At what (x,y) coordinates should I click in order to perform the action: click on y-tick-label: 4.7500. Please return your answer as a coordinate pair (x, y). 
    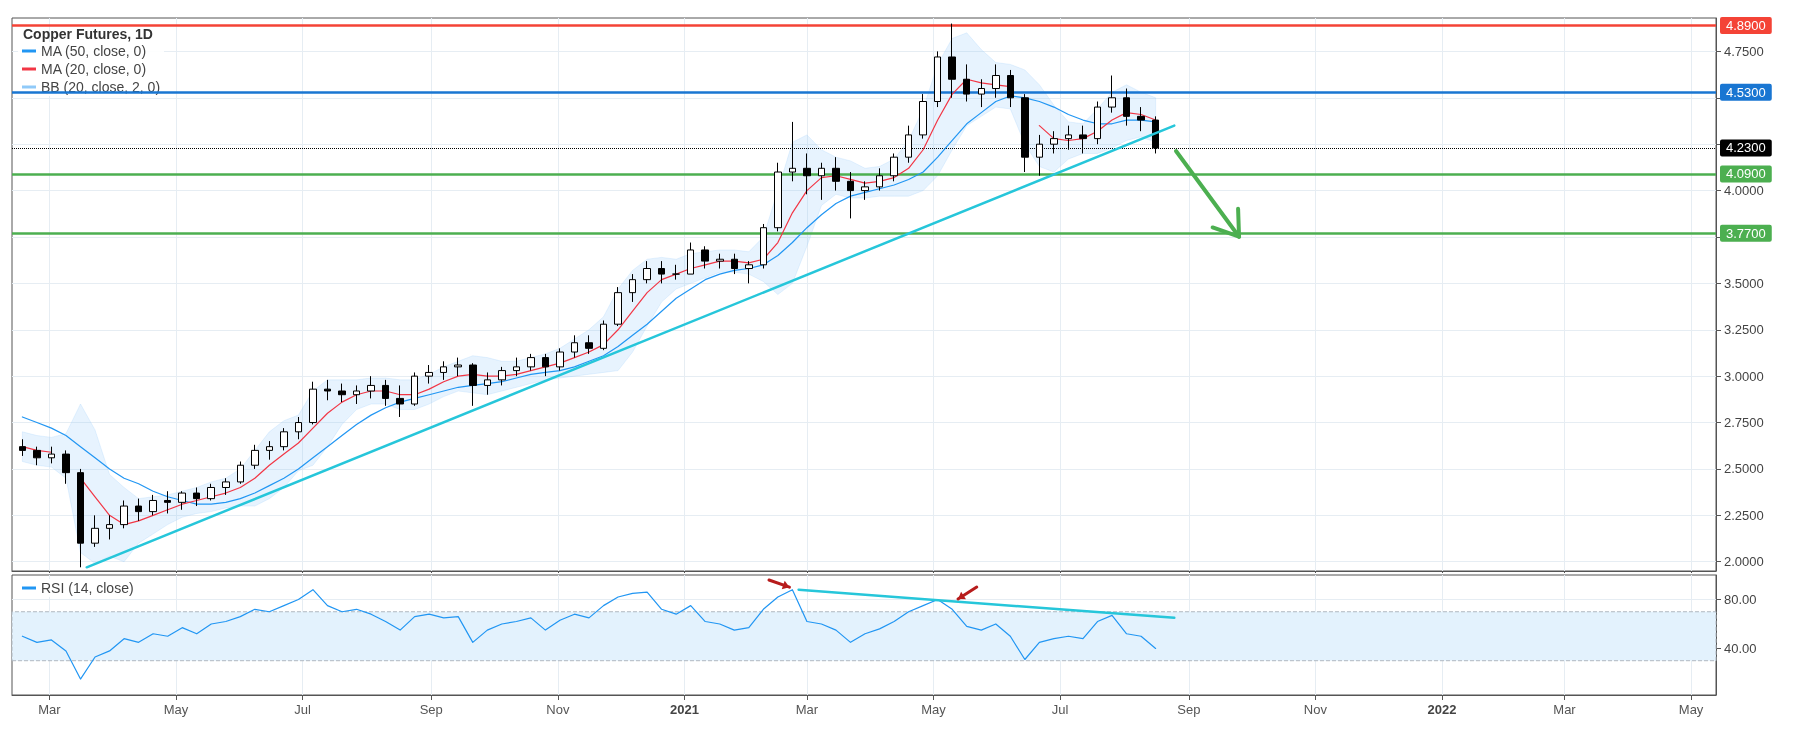
    Looking at the image, I should click on (1744, 51).